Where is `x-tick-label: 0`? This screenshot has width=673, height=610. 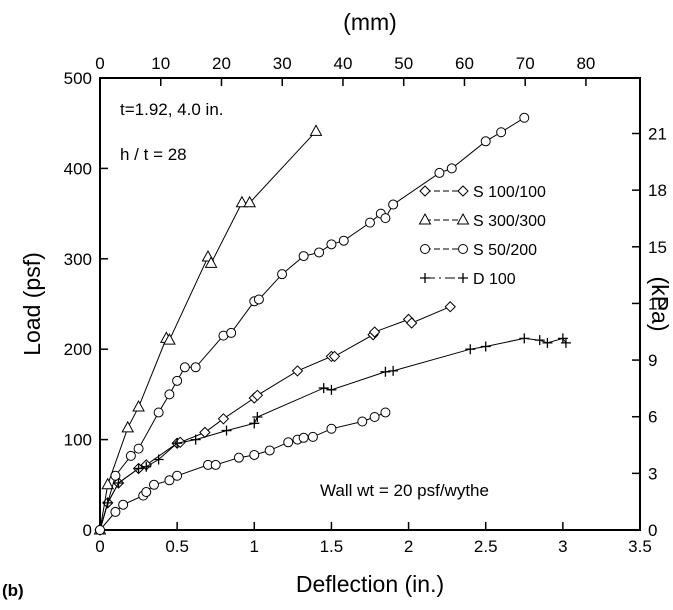
x-tick-label: 0 is located at coordinates (99, 546).